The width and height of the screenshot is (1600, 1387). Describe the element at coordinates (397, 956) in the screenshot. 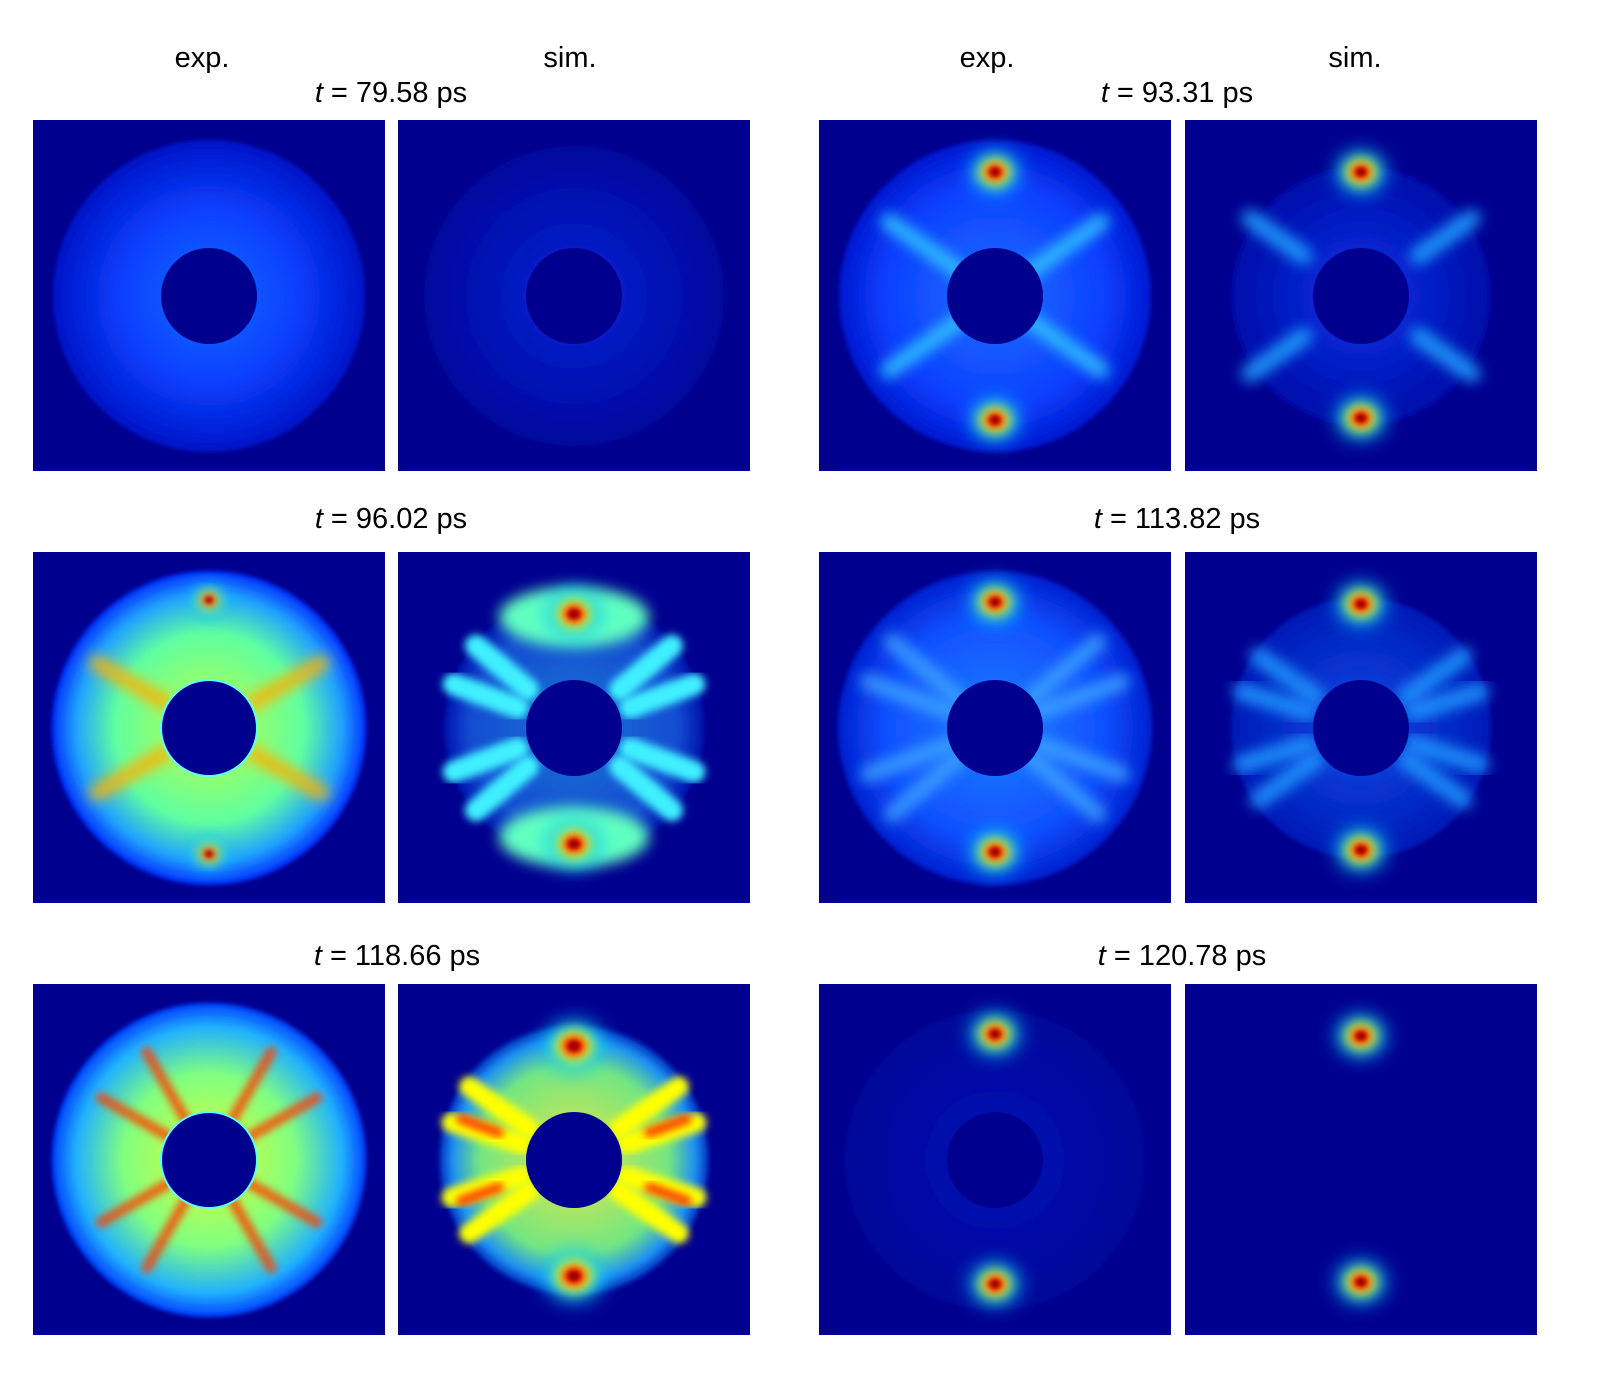

I see `time-label-5: t = 118.66 ps` at that location.